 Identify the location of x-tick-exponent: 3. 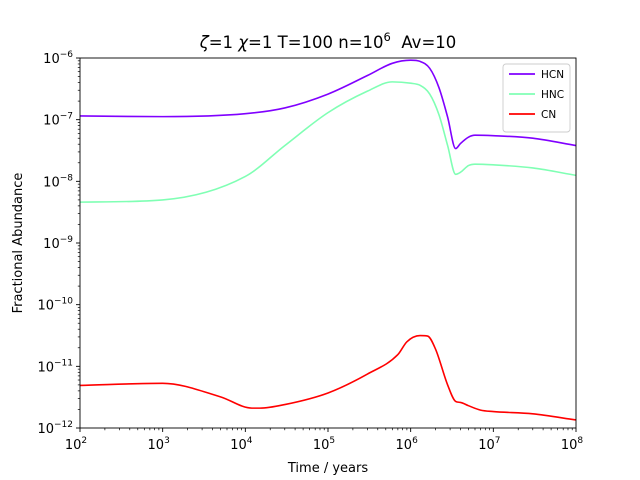
(167, 441).